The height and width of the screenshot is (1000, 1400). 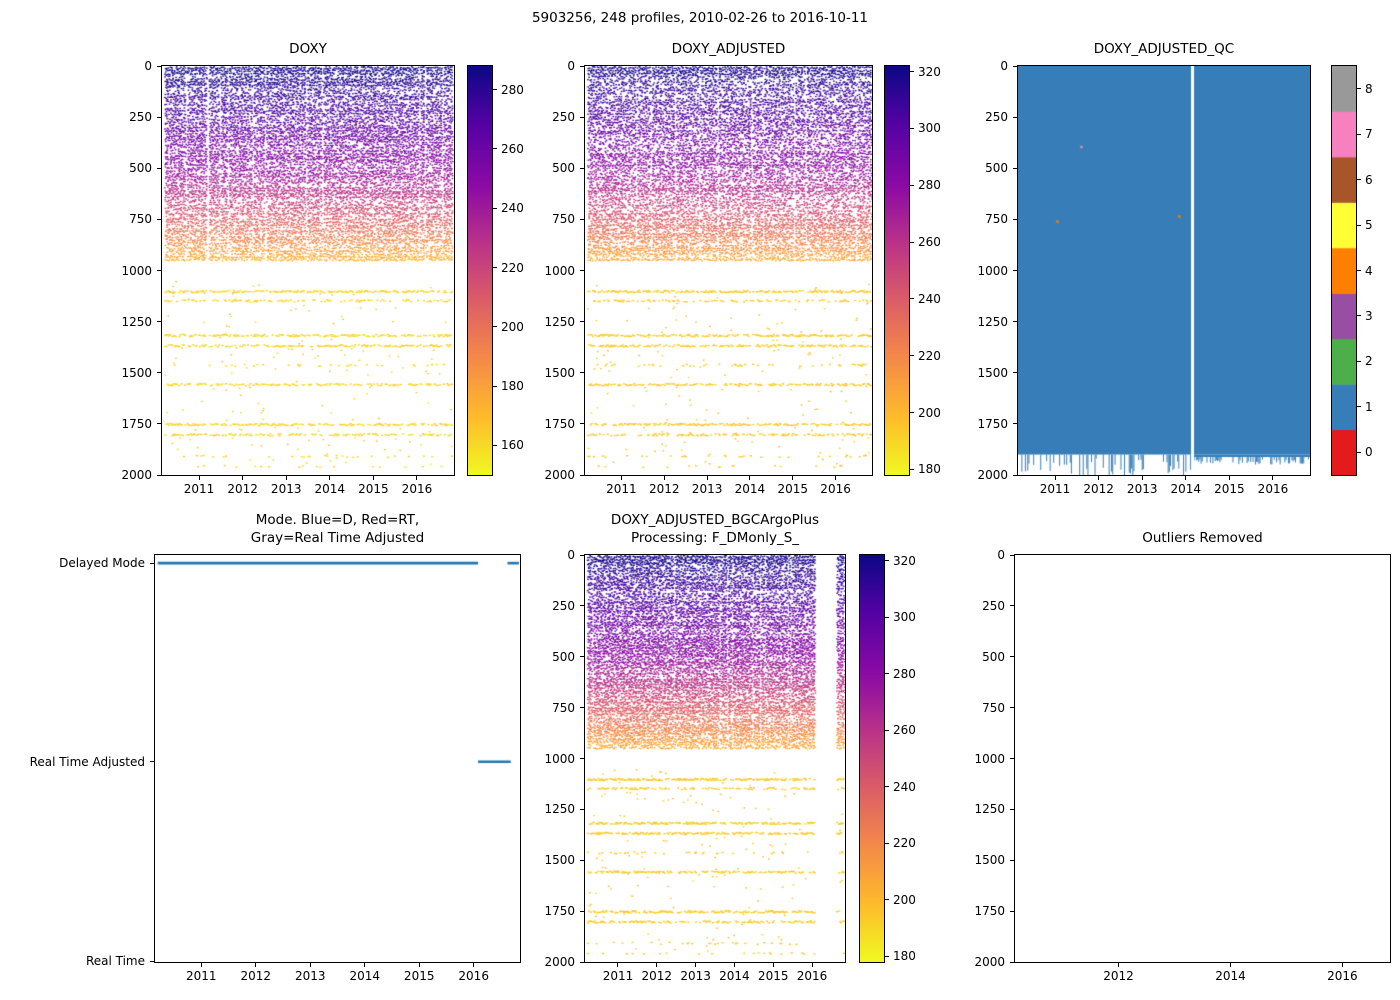 What do you see at coordinates (912, 270) in the screenshot?
I see `doxy-adjusted-colorbar: 180 200 220 240 260 280 300 320` at bounding box center [912, 270].